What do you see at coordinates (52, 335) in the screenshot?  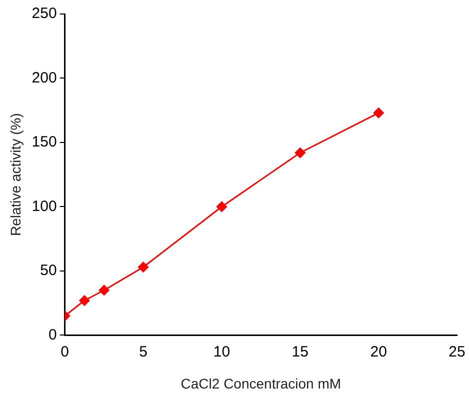 I see `y-tick-label: 0` at bounding box center [52, 335].